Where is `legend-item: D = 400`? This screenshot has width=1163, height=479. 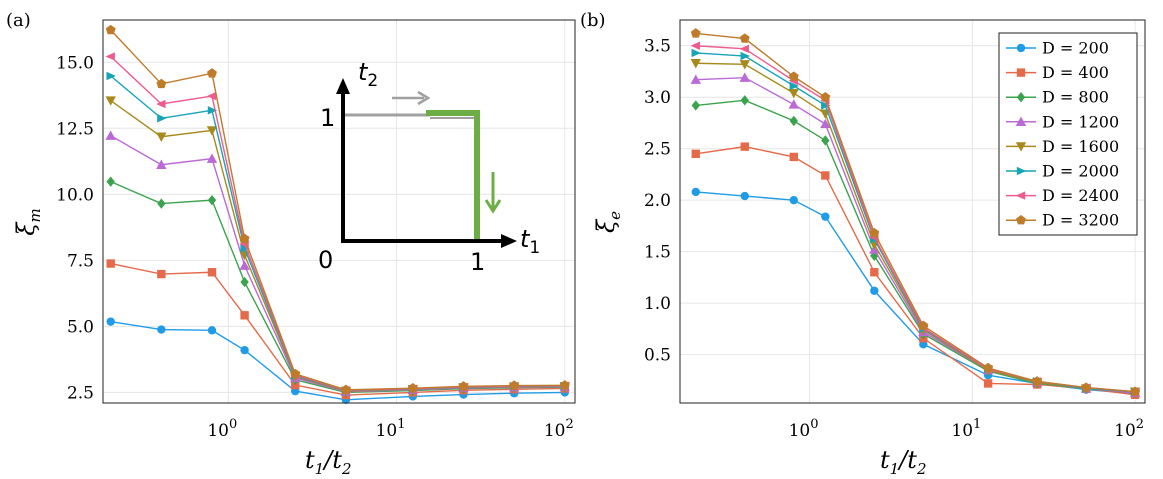
legend-item: D = 400 is located at coordinates (1057, 72).